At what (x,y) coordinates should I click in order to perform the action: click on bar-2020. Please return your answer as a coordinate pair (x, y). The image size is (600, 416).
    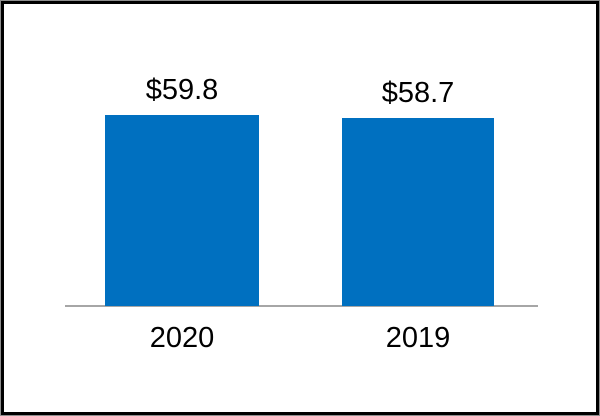
    Looking at the image, I should click on (182, 210).